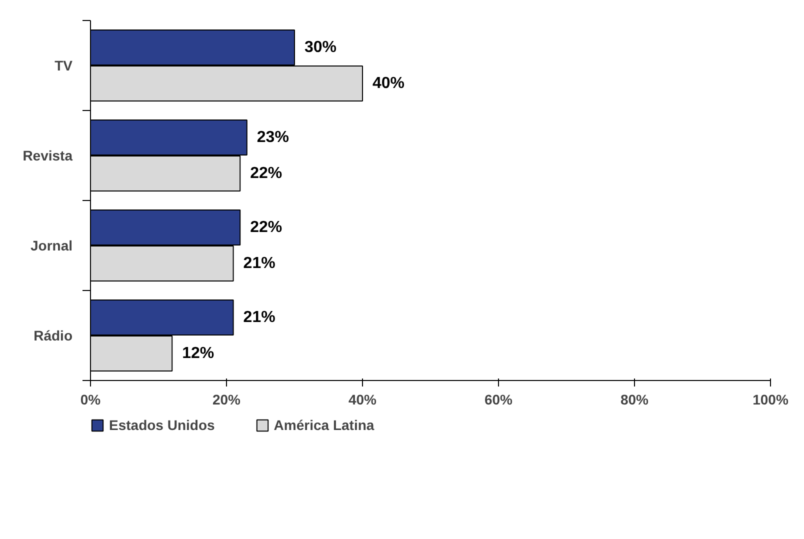 The width and height of the screenshot is (804, 539). What do you see at coordinates (64, 66) in the screenshot?
I see `y-tick-label: TV` at bounding box center [64, 66].